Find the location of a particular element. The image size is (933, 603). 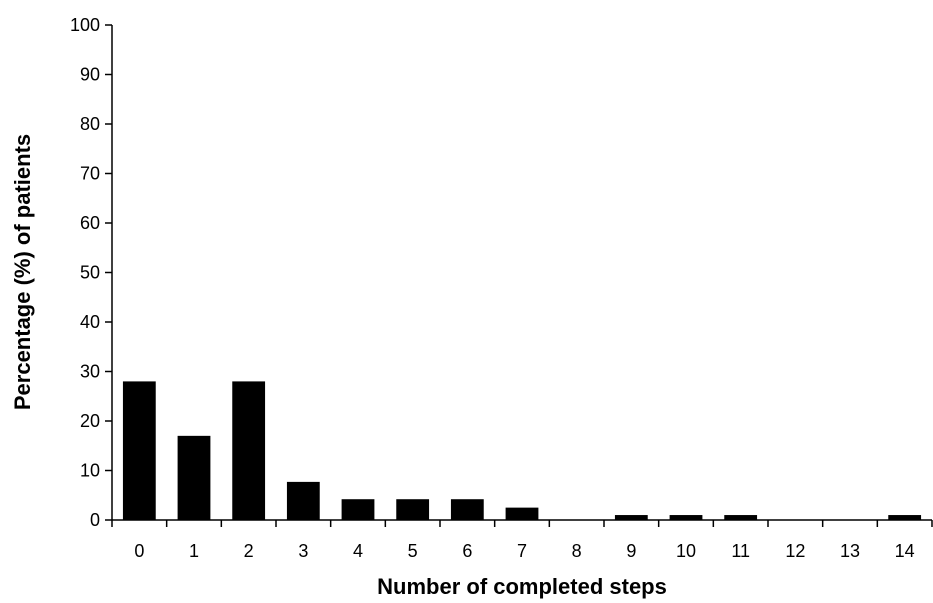

y-tick-label-70: 70 is located at coordinates (90, 174).